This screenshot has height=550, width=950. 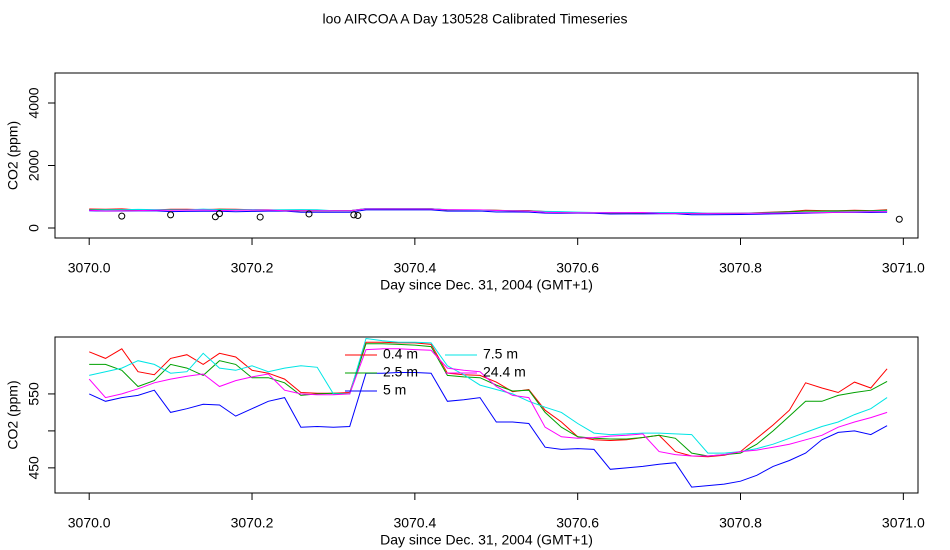 What do you see at coordinates (34, 228) in the screenshot?
I see `y-tick-label: 0` at bounding box center [34, 228].